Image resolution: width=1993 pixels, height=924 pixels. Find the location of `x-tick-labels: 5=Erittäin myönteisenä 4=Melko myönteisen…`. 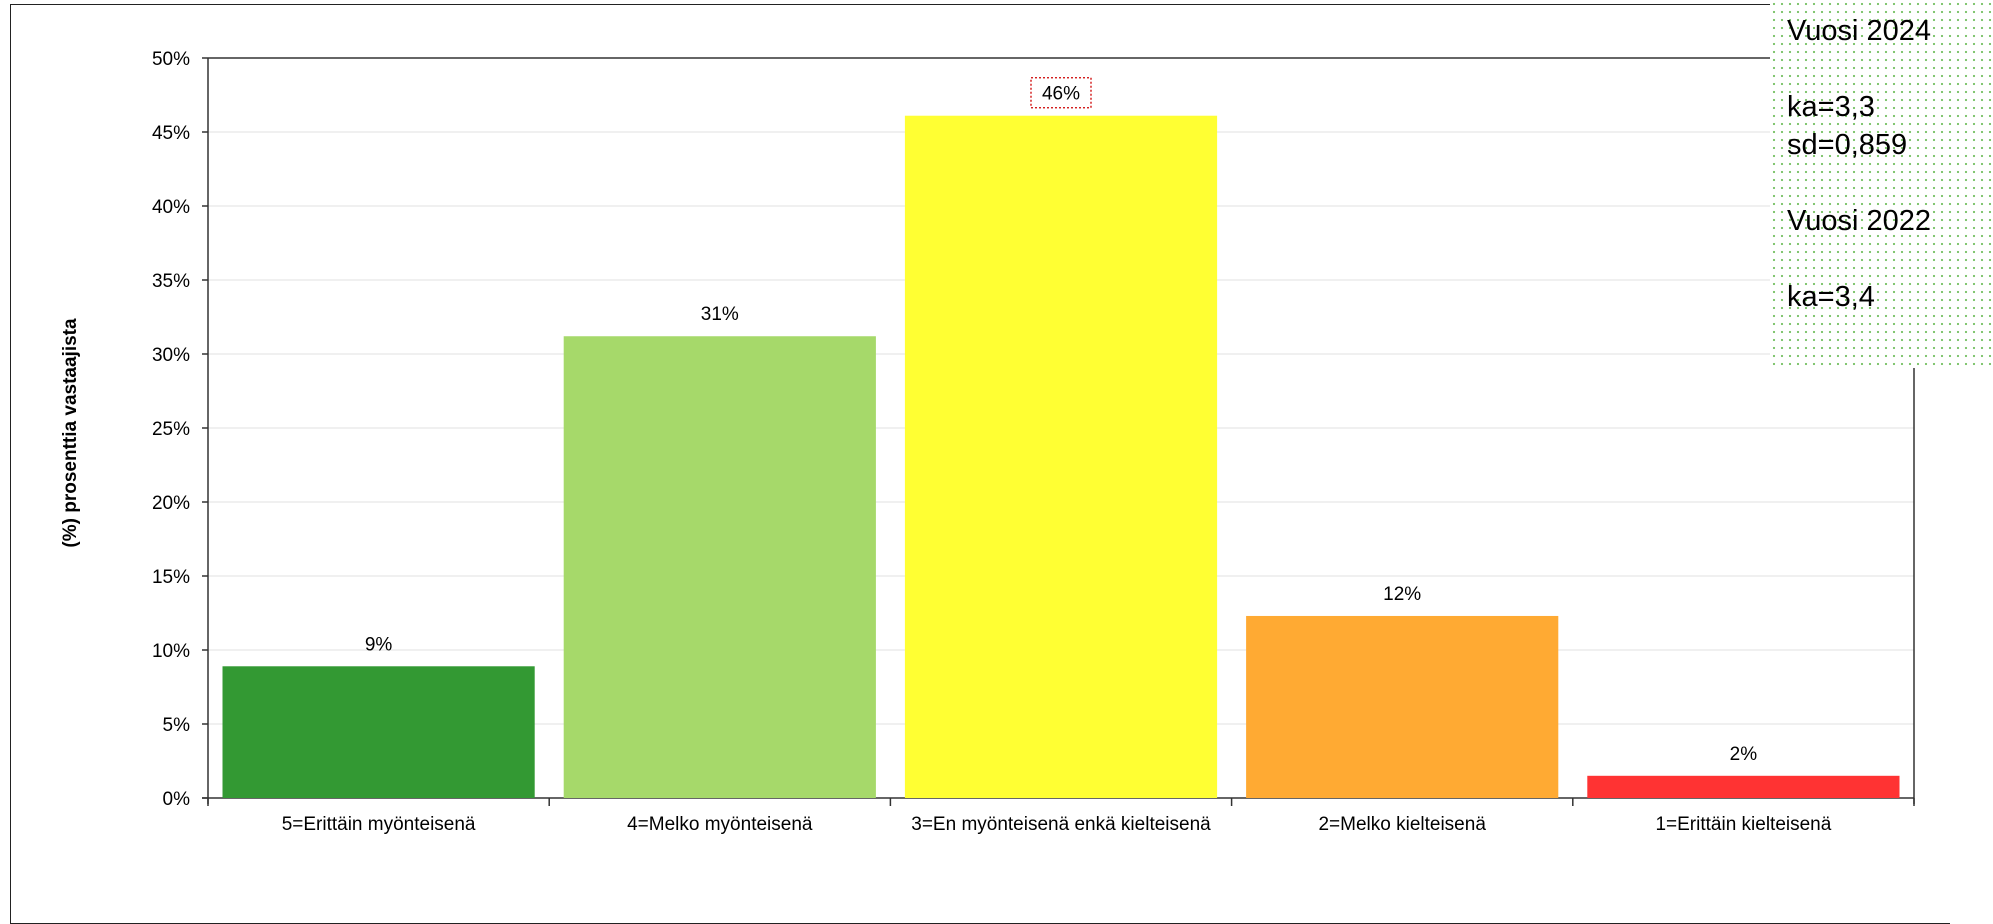

x-tick-labels: 5=Erittäin myönteisenä 4=Melko myönteisen… is located at coordinates (1057, 824).